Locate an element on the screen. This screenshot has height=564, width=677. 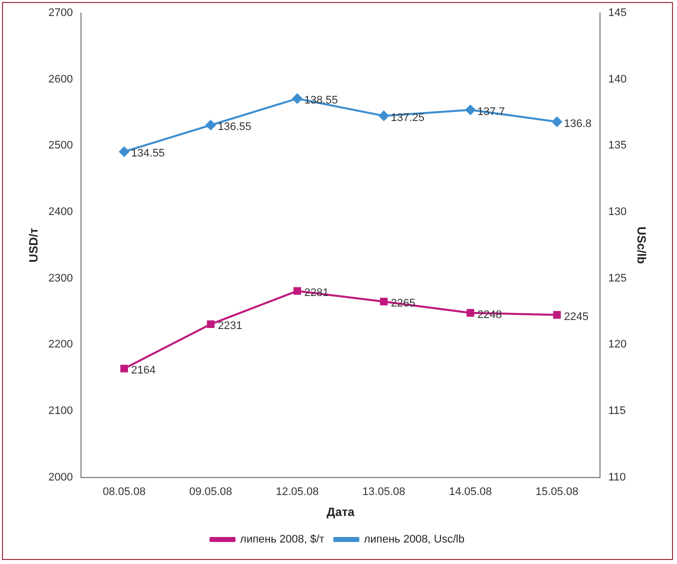
x-axis-title: Дата is located at coordinates (340, 512).